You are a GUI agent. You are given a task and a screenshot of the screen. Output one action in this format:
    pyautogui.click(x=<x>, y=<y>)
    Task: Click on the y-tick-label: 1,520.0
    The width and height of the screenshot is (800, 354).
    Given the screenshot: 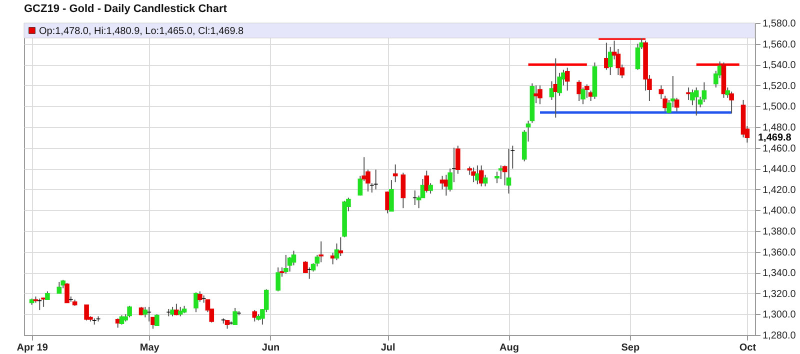 What is the action you would take?
    pyautogui.click(x=779, y=86)
    